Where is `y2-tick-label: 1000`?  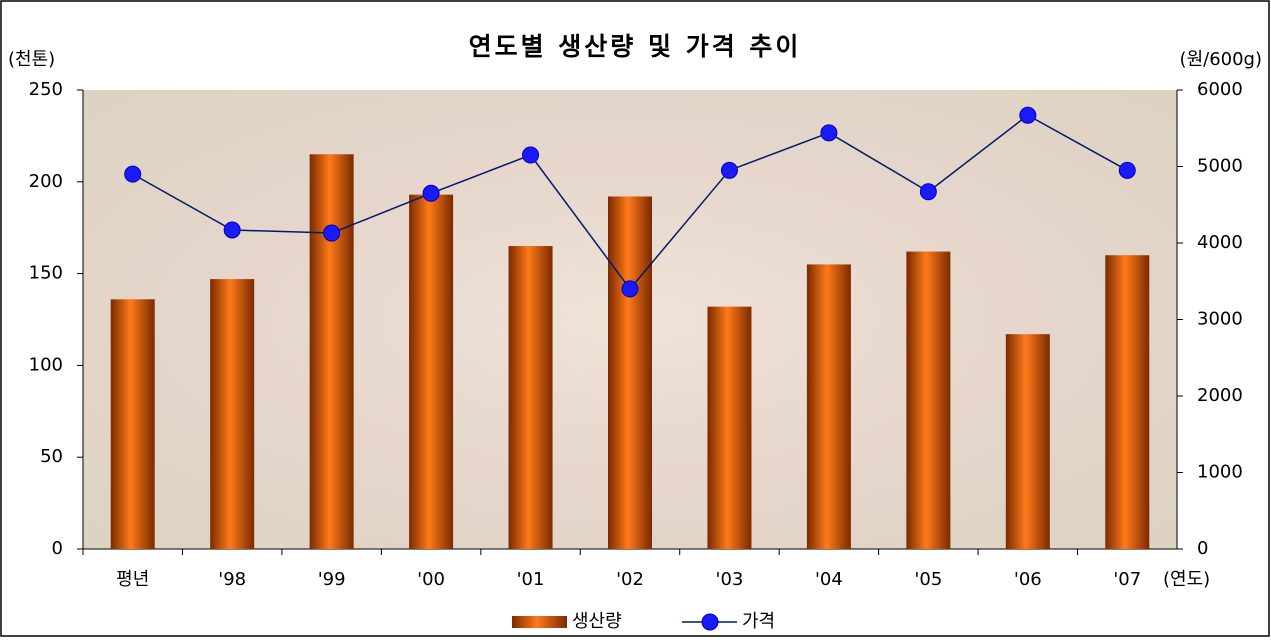
y2-tick-label: 1000 is located at coordinates (1220, 472).